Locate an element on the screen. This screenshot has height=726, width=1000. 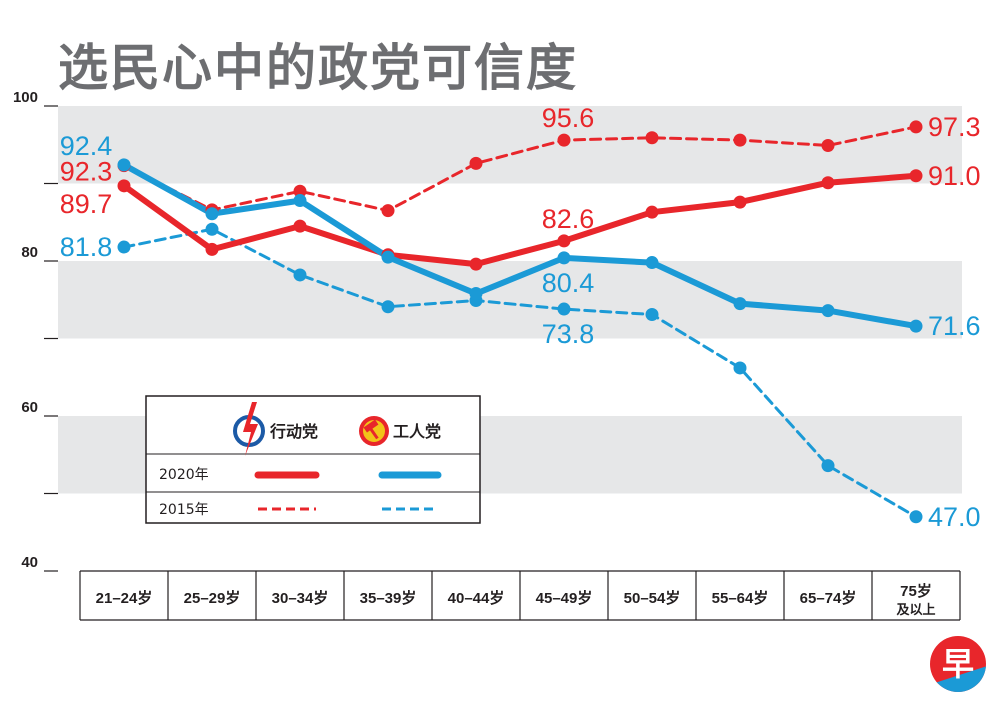
data-label: 47.0 is located at coordinates (954, 517).